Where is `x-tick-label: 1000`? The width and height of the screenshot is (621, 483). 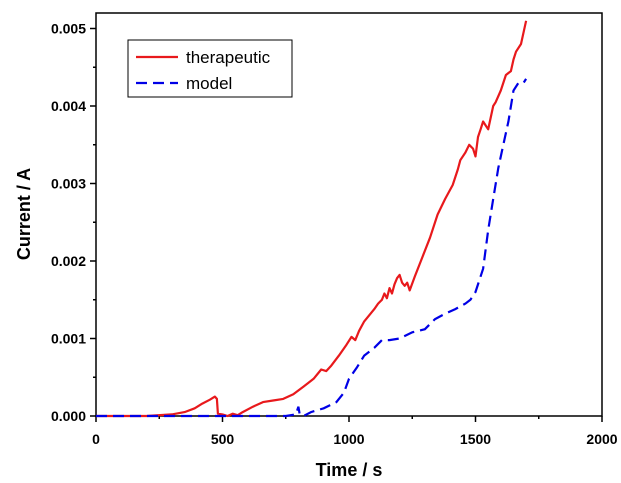
x-tick-label: 1000 is located at coordinates (348, 439).